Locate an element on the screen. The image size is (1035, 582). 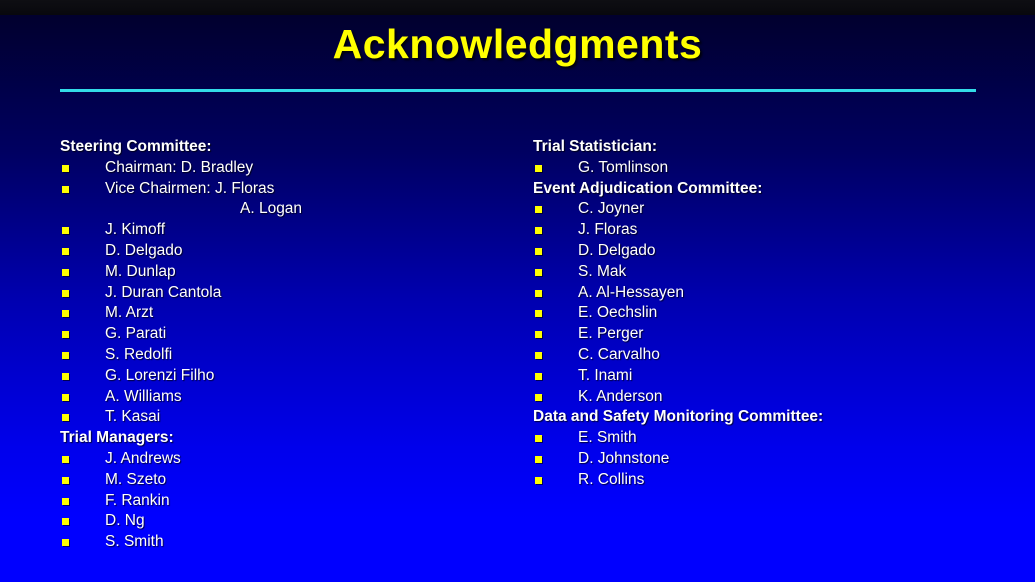
list-item: S. Redolfi is located at coordinates (292, 355).